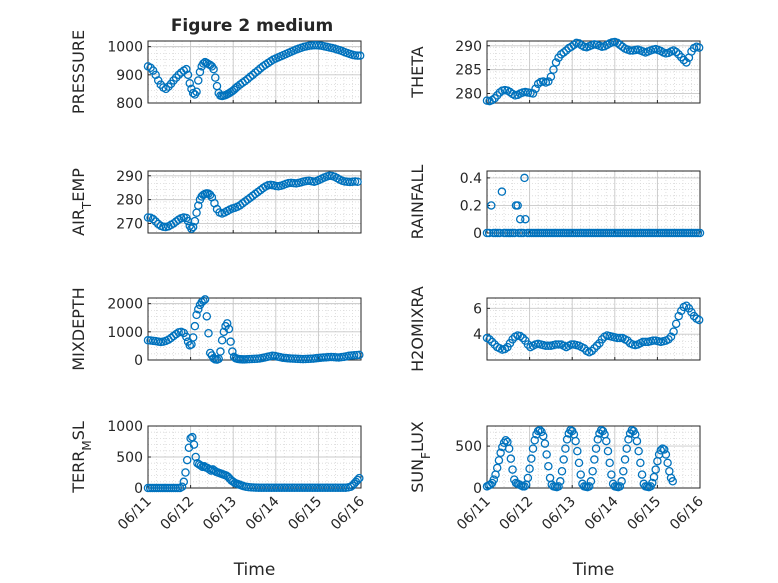 This screenshot has height=583, width=778. I want to click on y-tick-label: 2000, so click(125, 305).